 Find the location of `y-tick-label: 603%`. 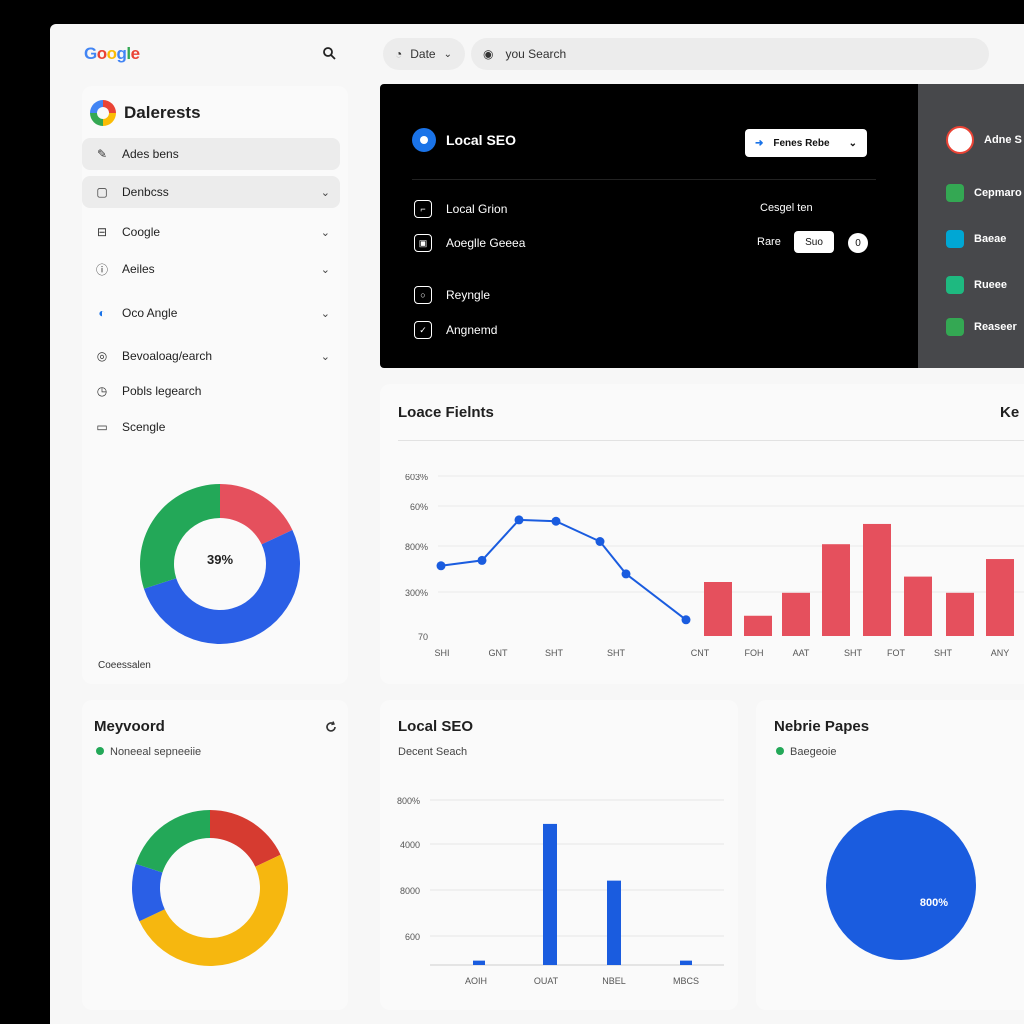

y-tick-label: 603% is located at coordinates (416, 478).